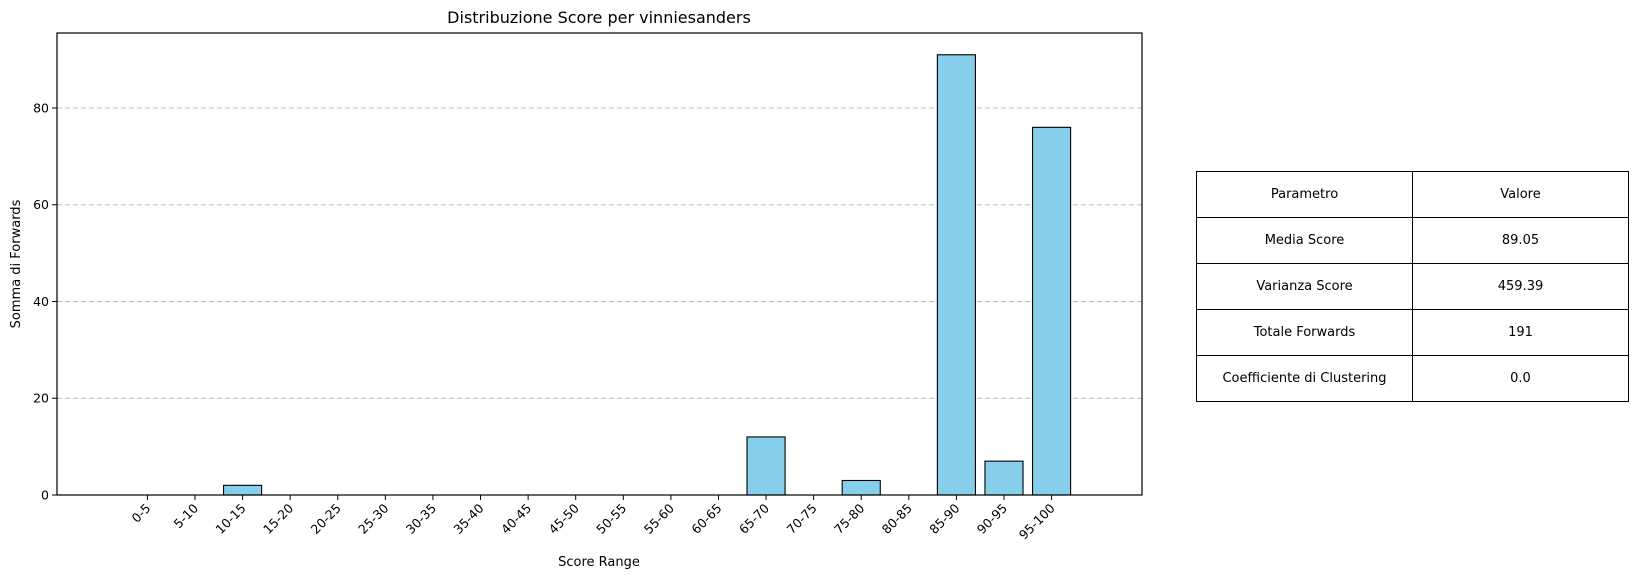 This screenshot has width=1640, height=578. I want to click on table-cell: 89.05, so click(1520, 240).